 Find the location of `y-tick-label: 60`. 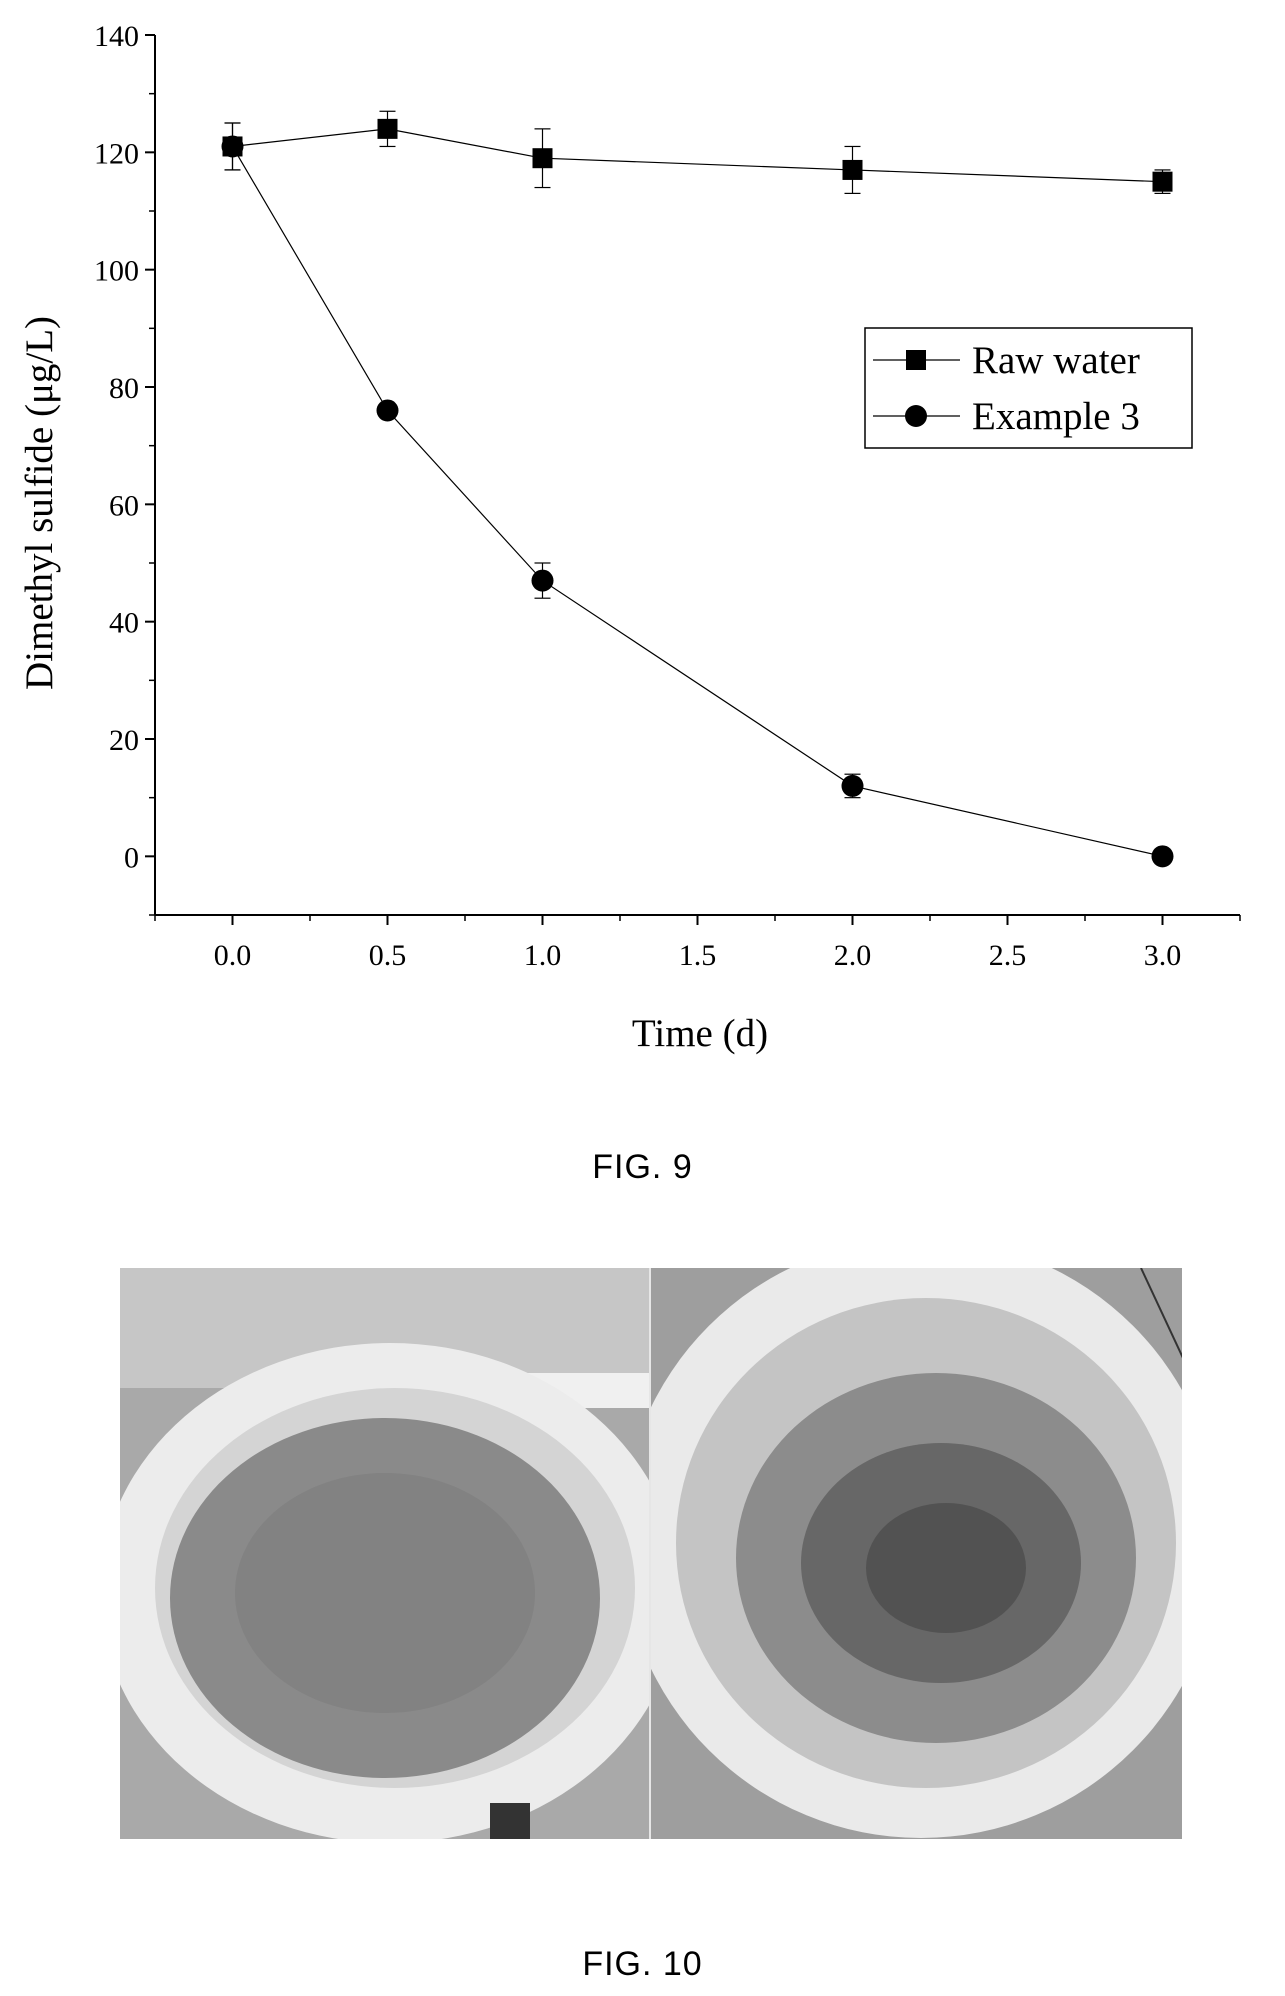

y-tick-label: 60 is located at coordinates (124, 505).